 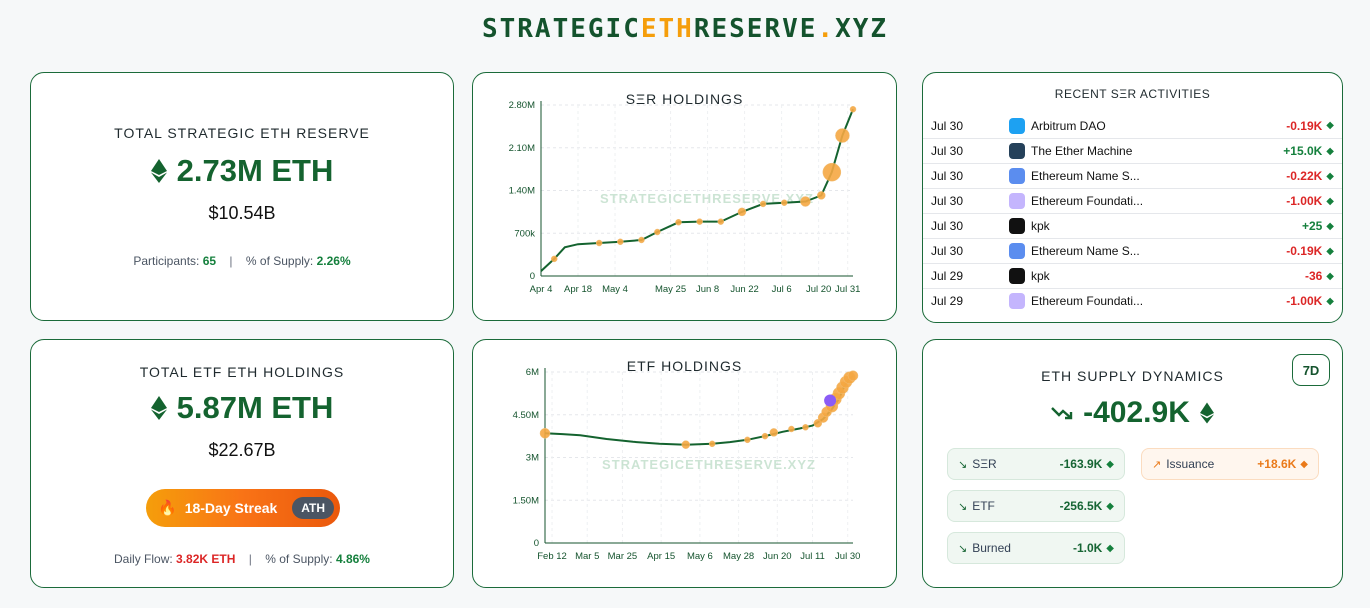 What do you see at coordinates (143, 559) in the screenshot?
I see `daily-flow-label: Daily Flow:` at bounding box center [143, 559].